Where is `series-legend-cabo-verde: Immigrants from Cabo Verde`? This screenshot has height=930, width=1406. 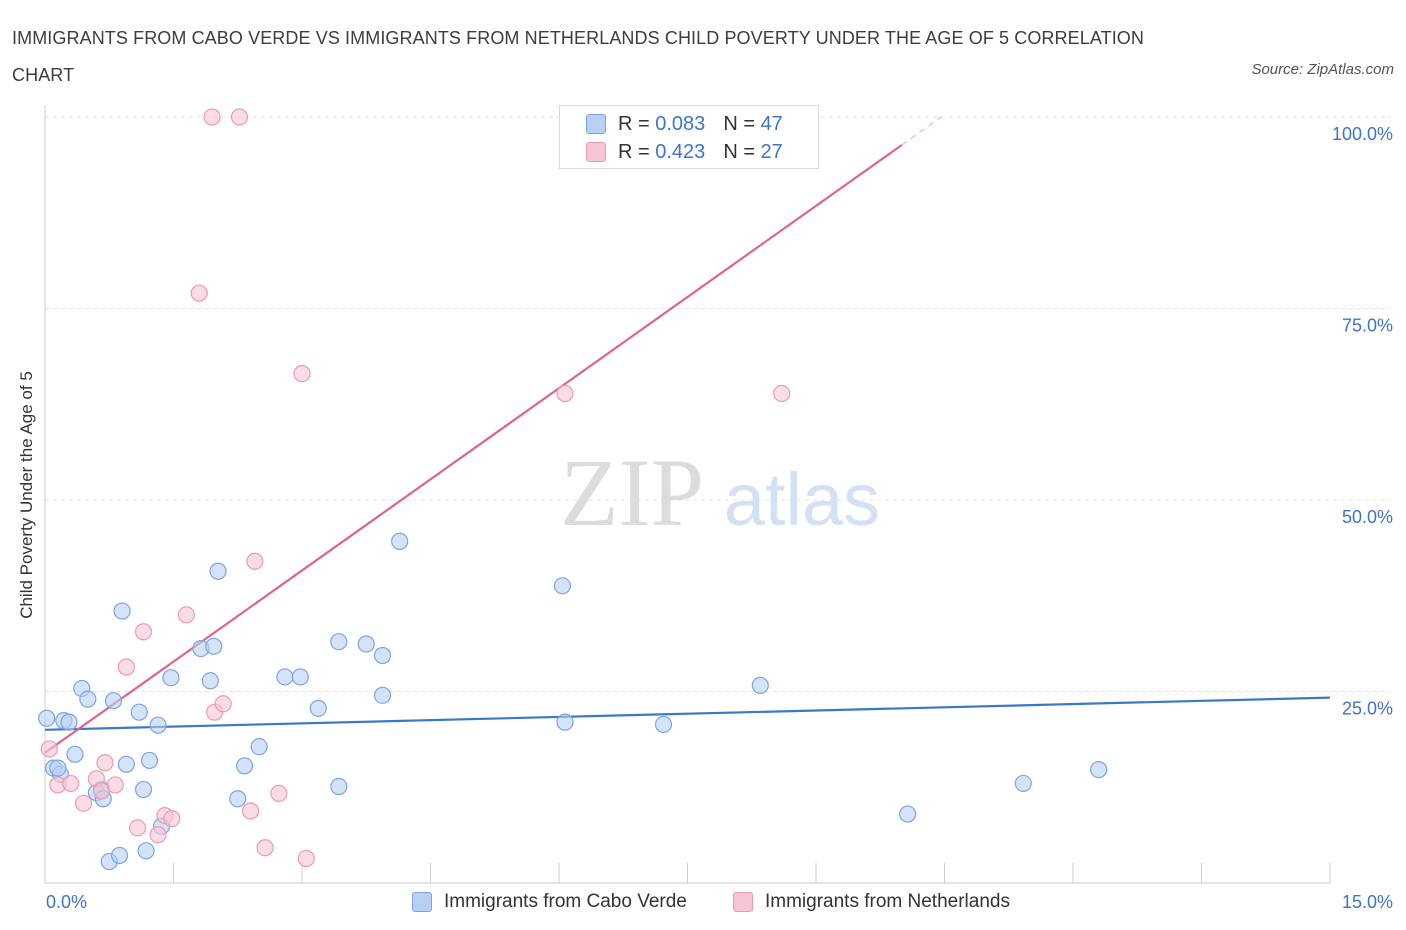
series-legend-cabo-verde: Immigrants from Cabo Verde is located at coordinates (549, 902).